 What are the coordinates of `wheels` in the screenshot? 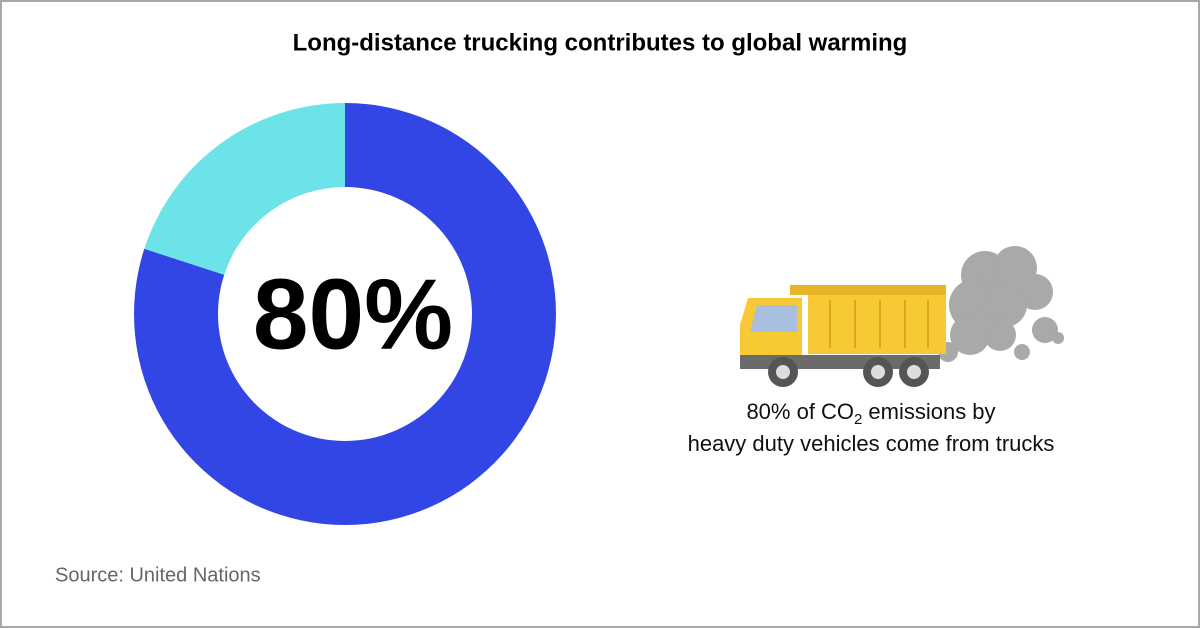 It's located at (848, 372).